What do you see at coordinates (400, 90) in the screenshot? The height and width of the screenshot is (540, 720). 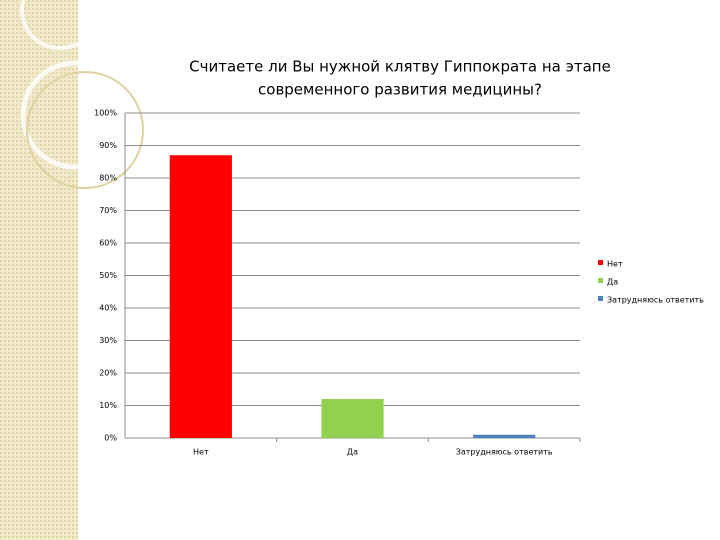 I see `chart-title: современного развития медицины?` at bounding box center [400, 90].